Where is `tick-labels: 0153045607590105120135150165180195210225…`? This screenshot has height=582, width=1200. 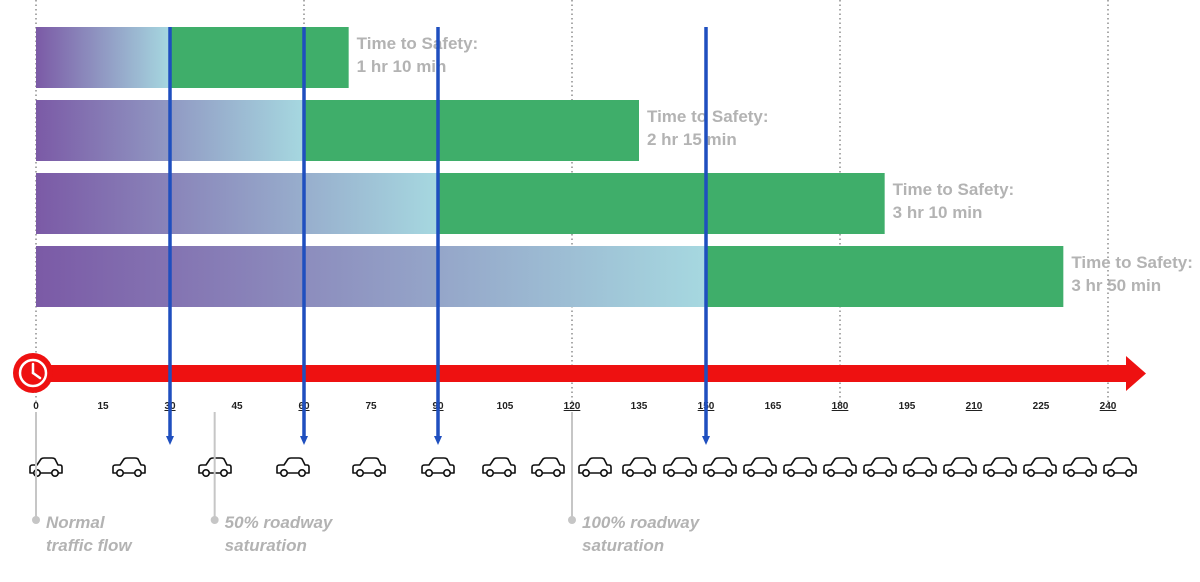
tick-labels: 0153045607590105120135150165180195210225… is located at coordinates (575, 406).